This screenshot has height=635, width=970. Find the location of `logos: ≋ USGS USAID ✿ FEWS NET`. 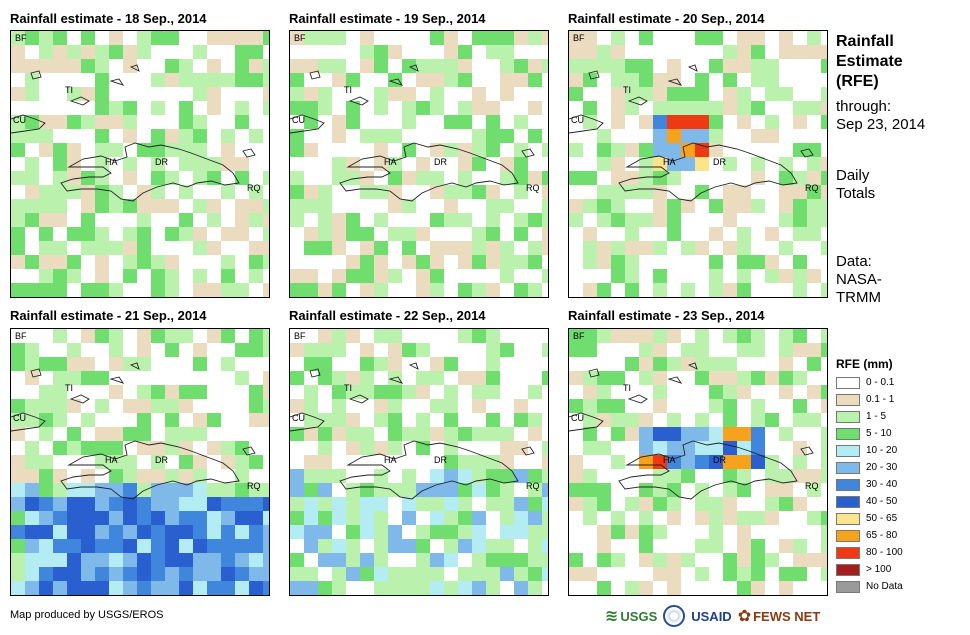

logos: ≋ USGS USAID ✿ FEWS NET is located at coordinates (712, 616).